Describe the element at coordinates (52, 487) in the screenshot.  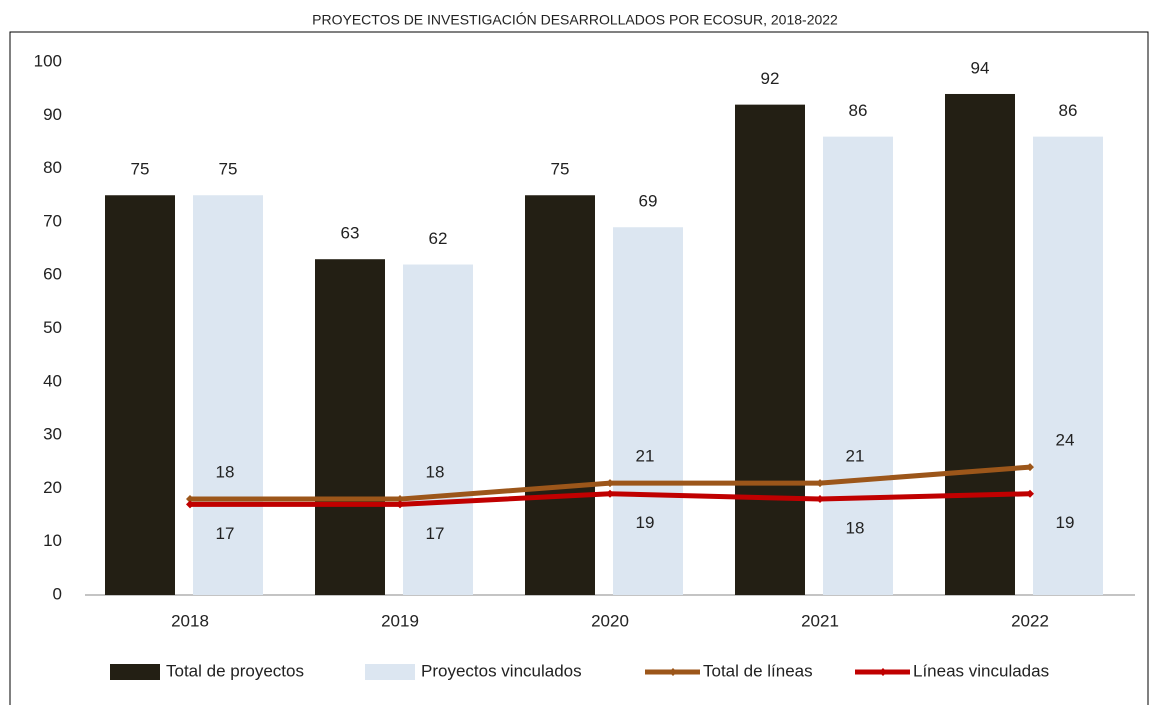
I see `y-tick-label: 20` at that location.